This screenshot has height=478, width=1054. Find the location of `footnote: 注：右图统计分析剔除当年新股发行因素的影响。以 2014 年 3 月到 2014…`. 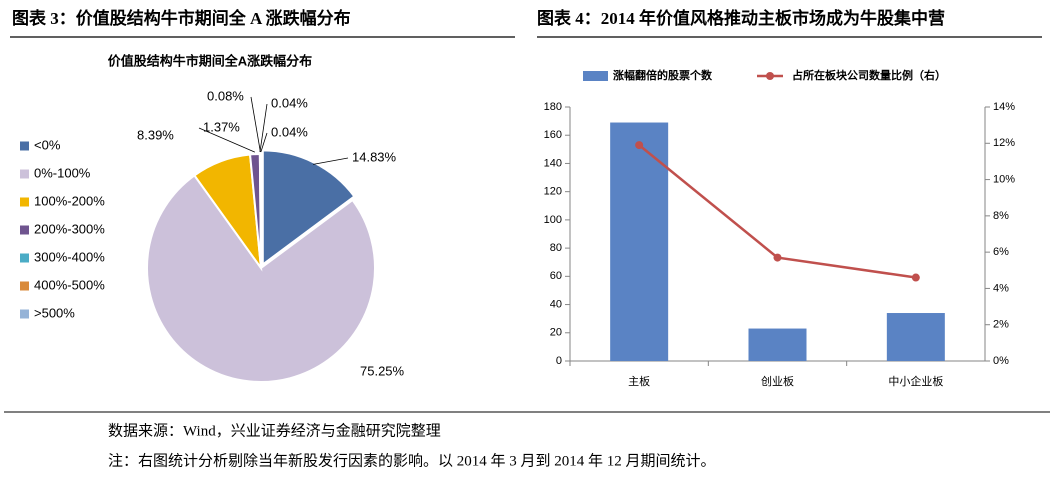

footnote: 注：右图统计分析剔除当年新股发行因素的影响。以 2014 年 3 月到 2014… is located at coordinates (412, 460).